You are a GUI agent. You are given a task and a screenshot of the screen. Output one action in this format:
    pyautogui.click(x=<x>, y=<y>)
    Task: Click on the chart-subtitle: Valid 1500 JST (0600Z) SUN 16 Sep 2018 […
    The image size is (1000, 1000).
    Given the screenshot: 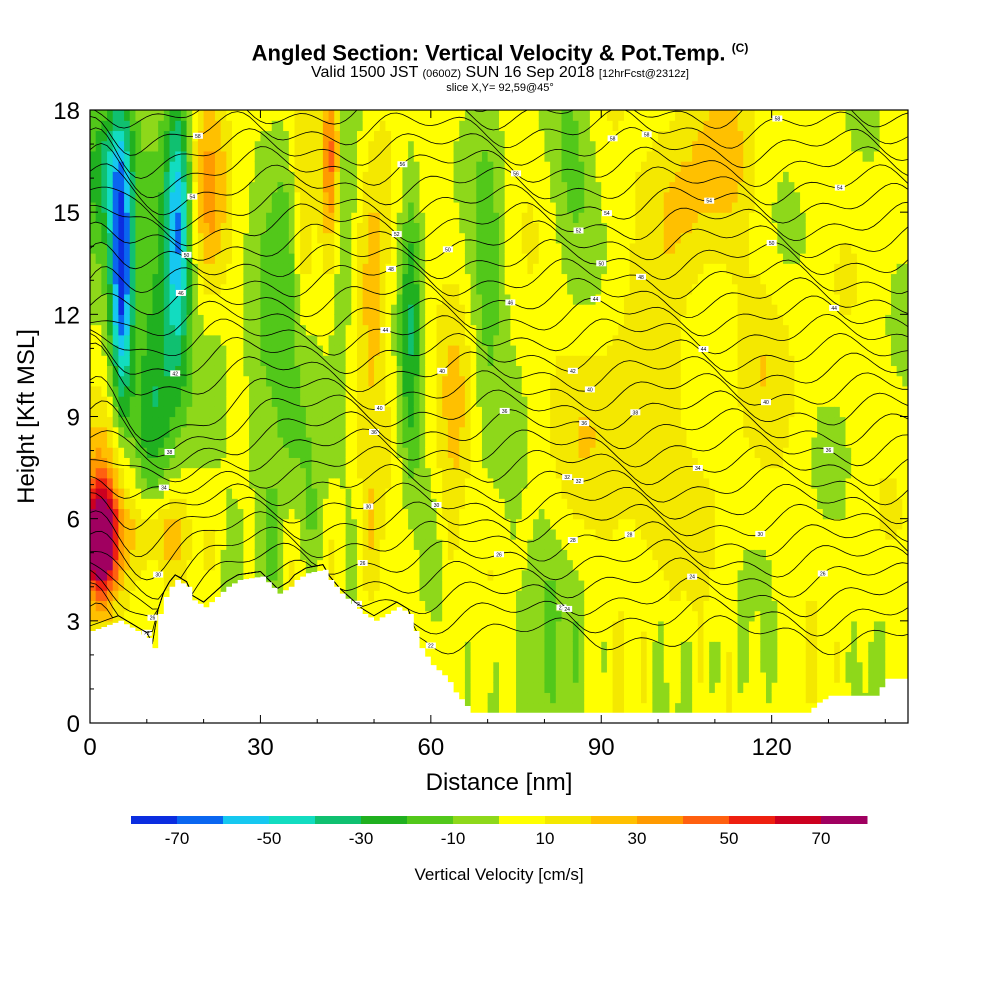 What is the action you would take?
    pyautogui.click(x=500, y=73)
    